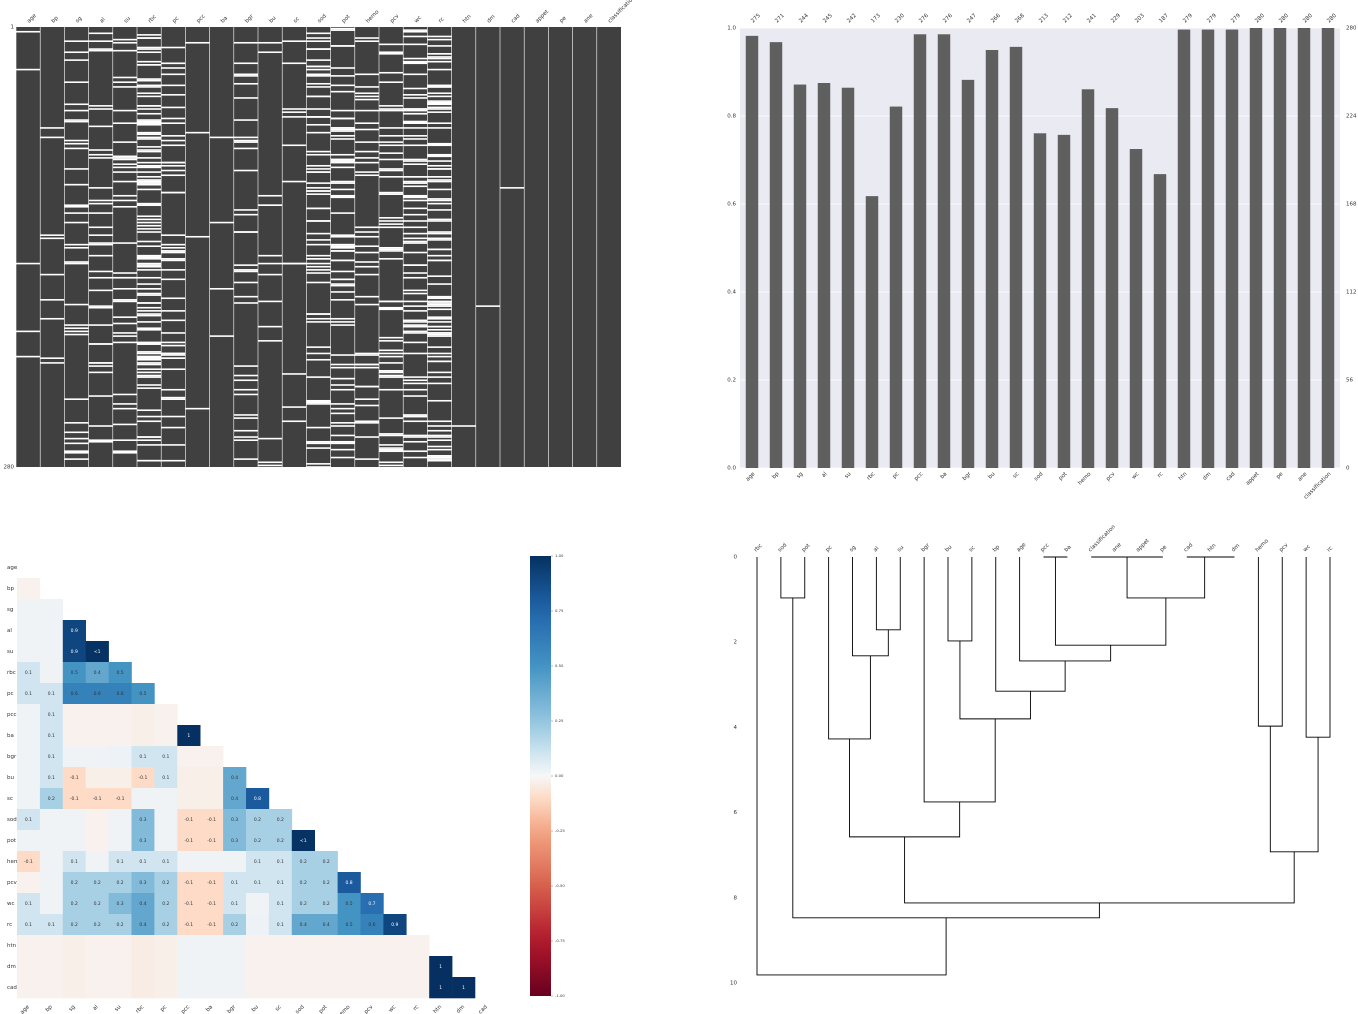  I want to click on row-label: rc, so click(9, 925).